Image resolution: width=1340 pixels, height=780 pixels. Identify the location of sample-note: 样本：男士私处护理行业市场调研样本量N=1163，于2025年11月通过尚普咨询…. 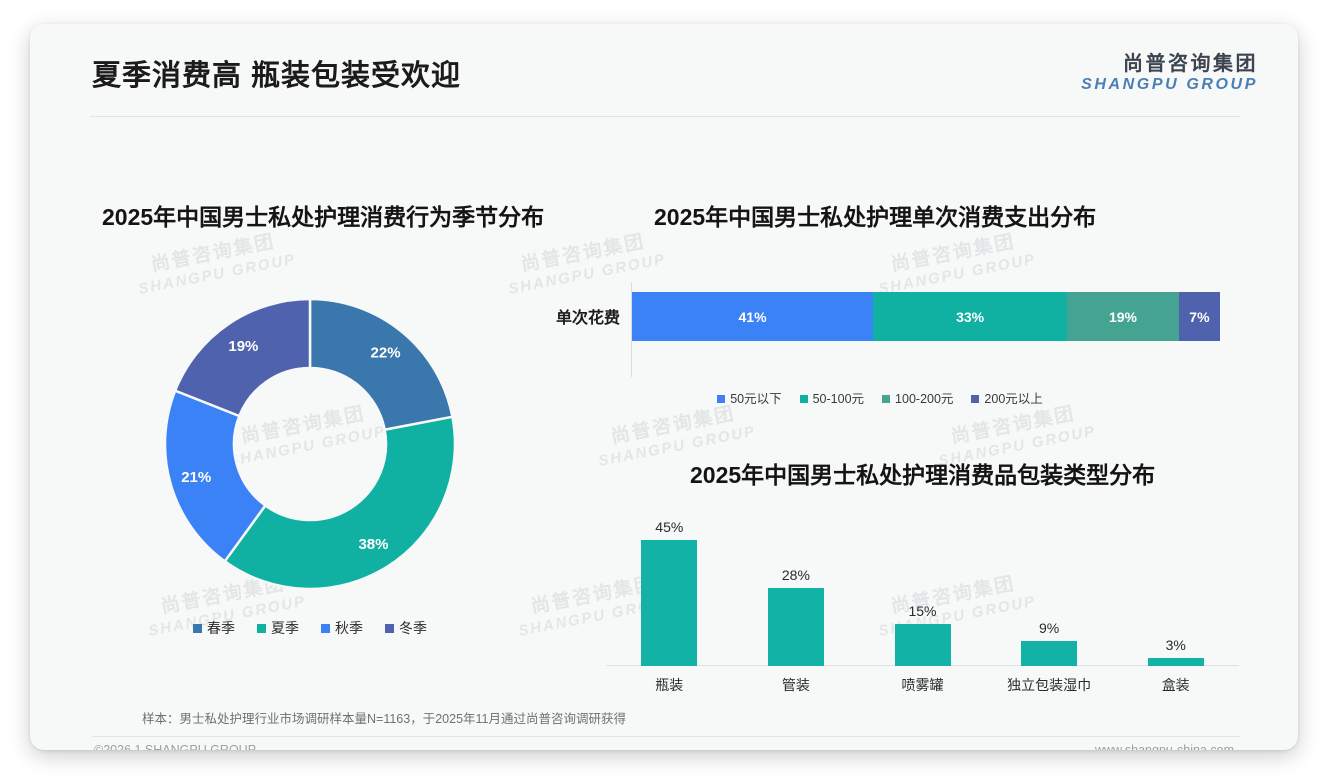
(384, 719).